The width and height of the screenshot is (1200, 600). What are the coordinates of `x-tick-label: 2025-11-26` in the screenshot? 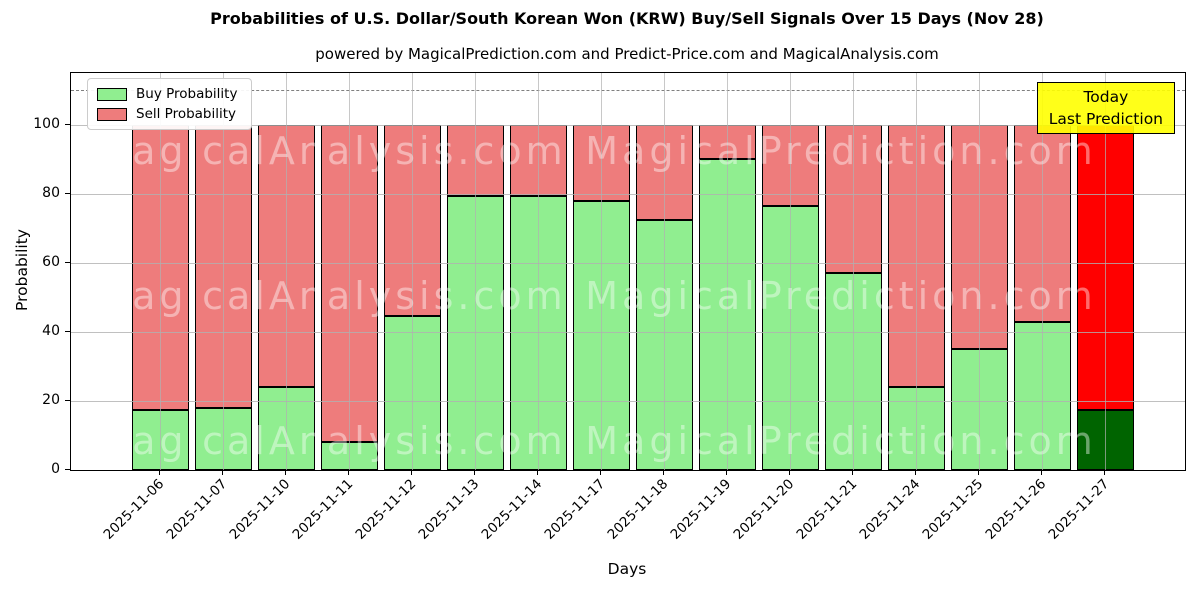 It's located at (1016, 509).